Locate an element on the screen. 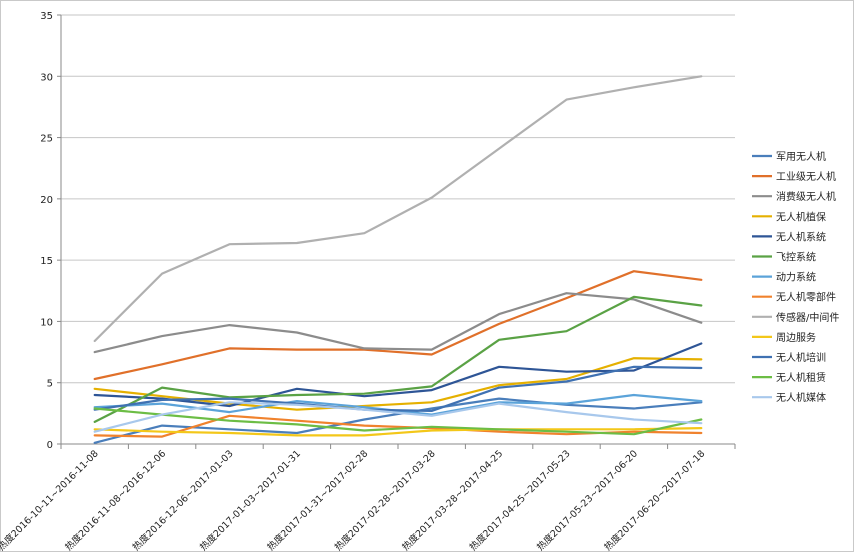 The image size is (858, 560). y-tick-label: 30 is located at coordinates (46, 77).